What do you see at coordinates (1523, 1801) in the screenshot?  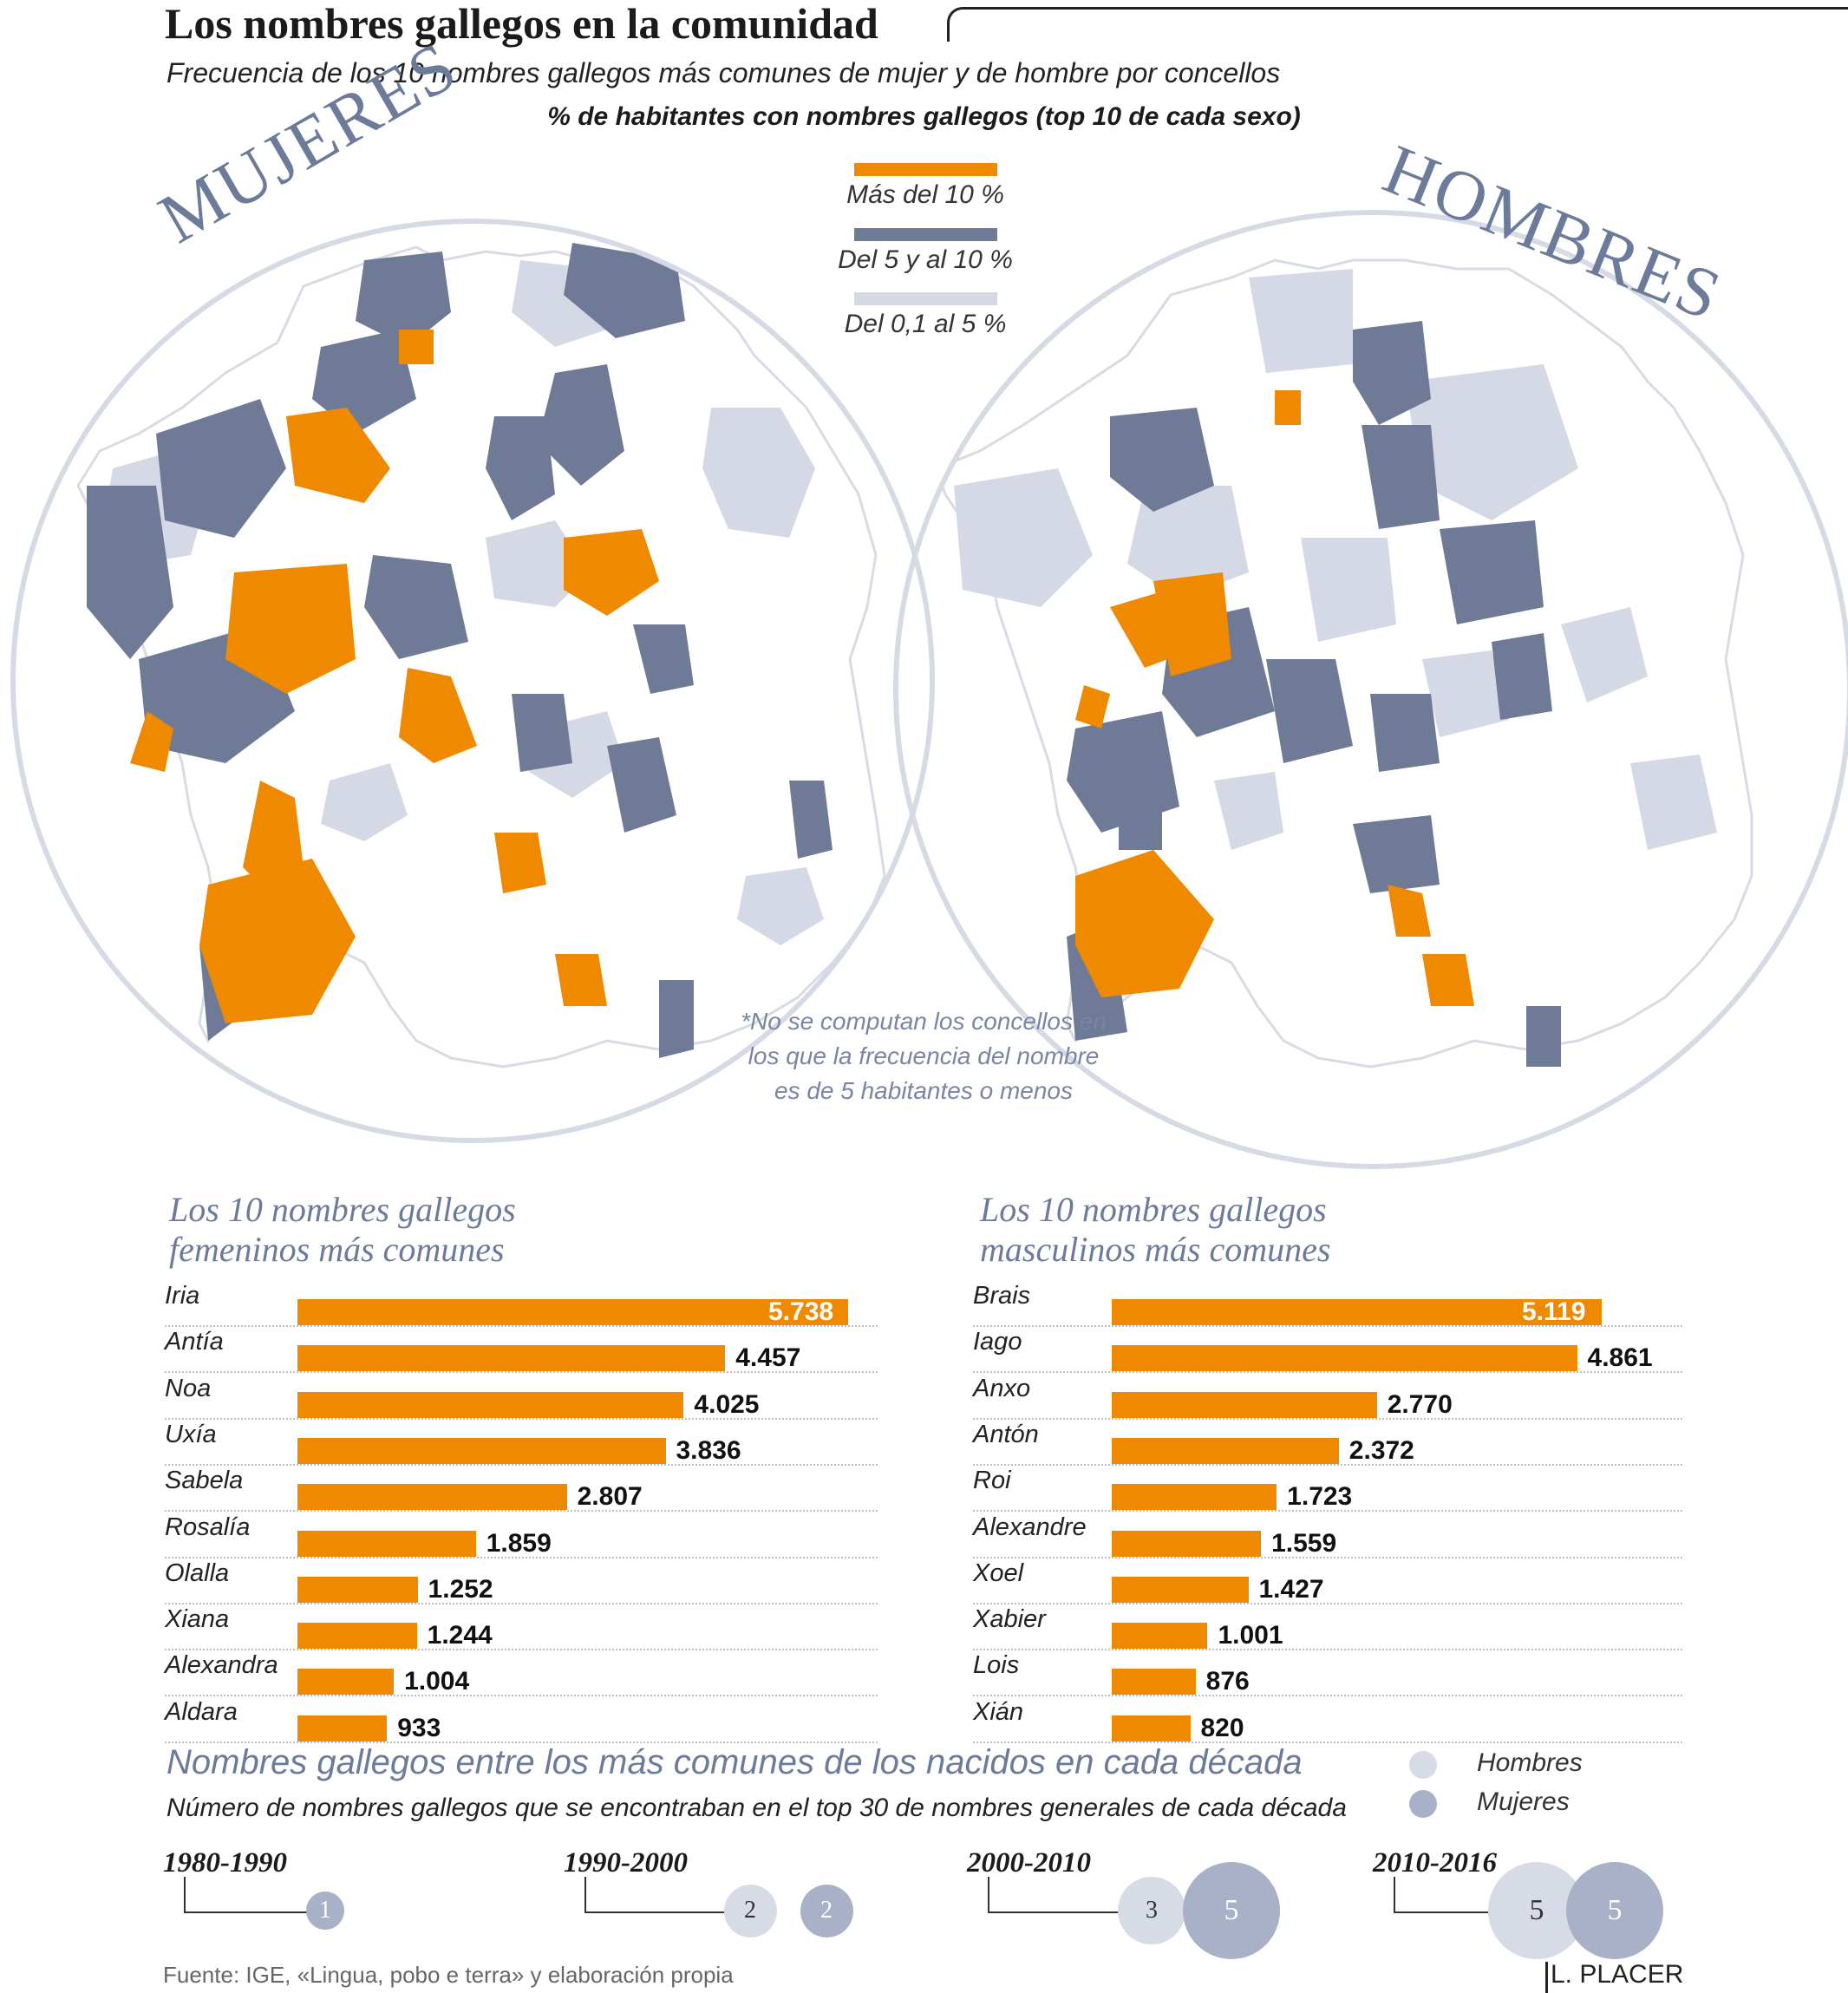 I see `legend-label-mujeres: Mujeres` at bounding box center [1523, 1801].